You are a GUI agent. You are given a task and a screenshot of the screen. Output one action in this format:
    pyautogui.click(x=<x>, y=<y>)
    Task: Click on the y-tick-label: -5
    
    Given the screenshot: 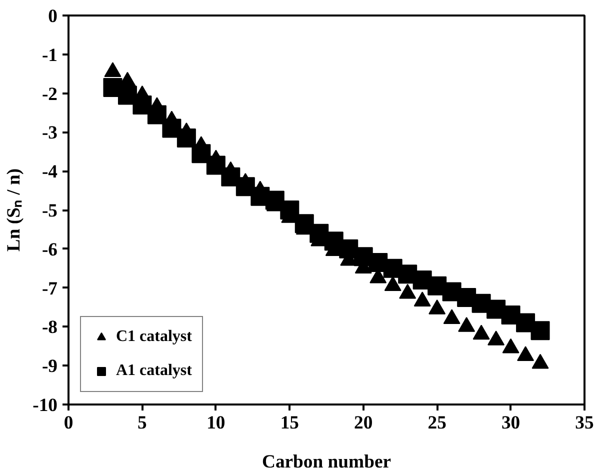 What is the action you would take?
    pyautogui.click(x=50, y=211)
    